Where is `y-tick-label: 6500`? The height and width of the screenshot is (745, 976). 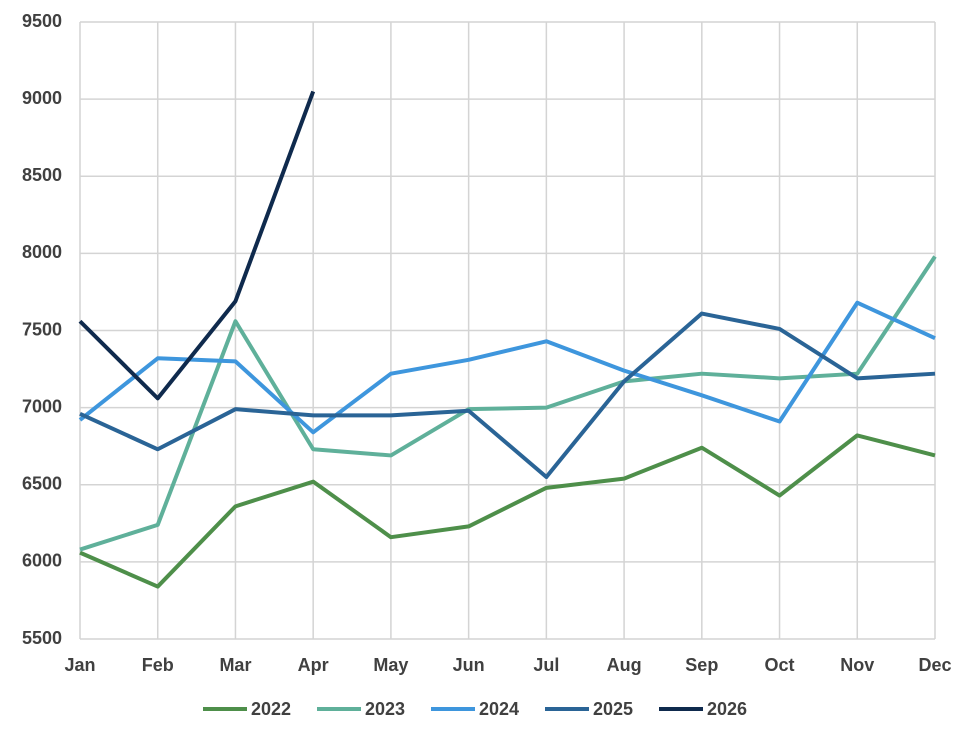
y-tick-label: 6500 is located at coordinates (42, 484).